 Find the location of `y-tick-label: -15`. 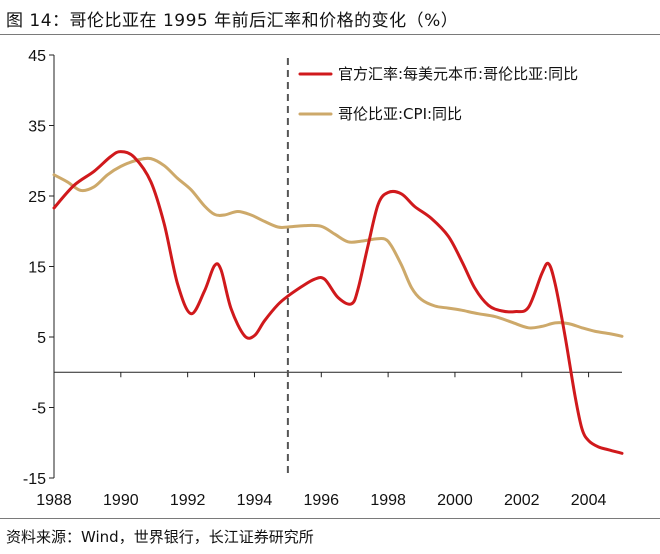

y-tick-label: -15 is located at coordinates (34, 479).